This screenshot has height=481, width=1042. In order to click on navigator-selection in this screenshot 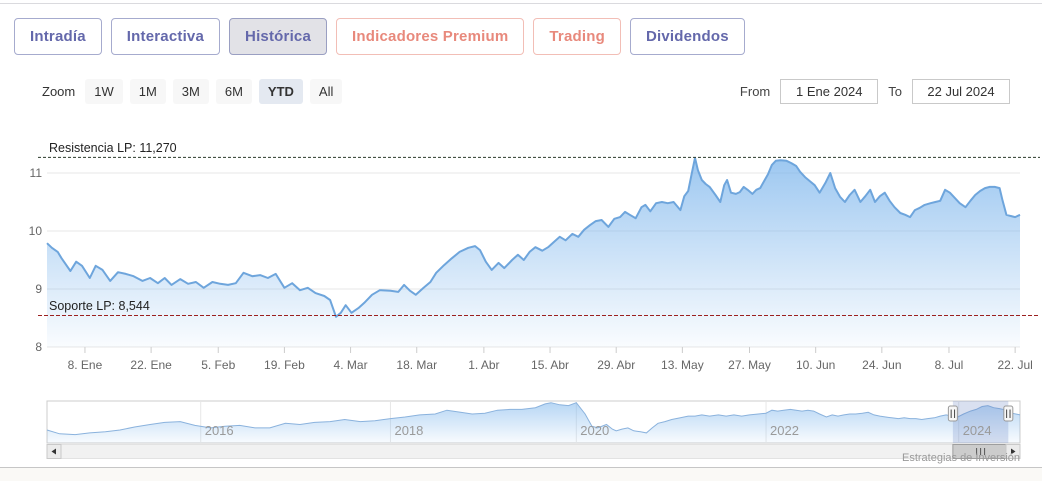, I will do `click(980, 422)`.